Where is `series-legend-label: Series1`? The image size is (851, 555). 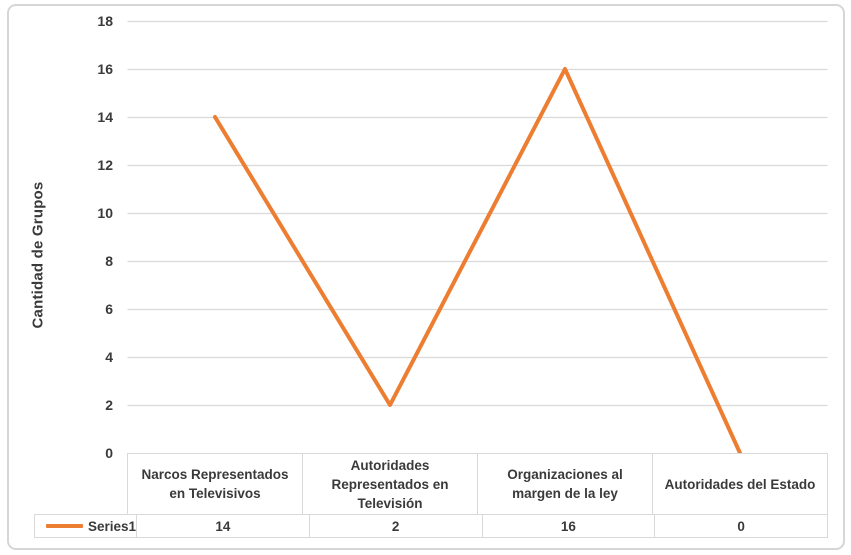 series-legend-label: Series1 is located at coordinates (112, 526).